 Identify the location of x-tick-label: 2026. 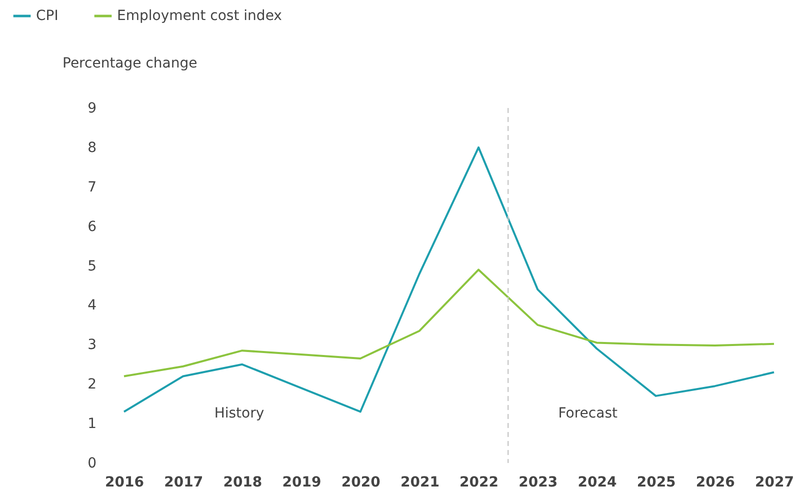
(715, 482).